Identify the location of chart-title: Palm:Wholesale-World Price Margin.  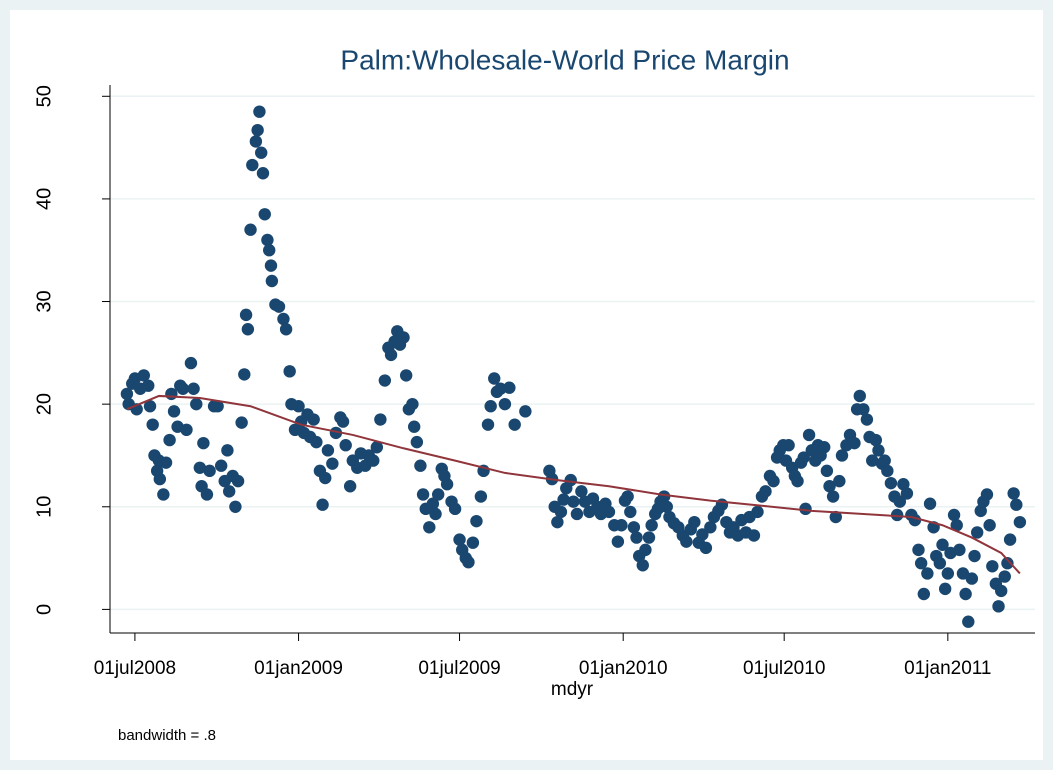
(564, 59).